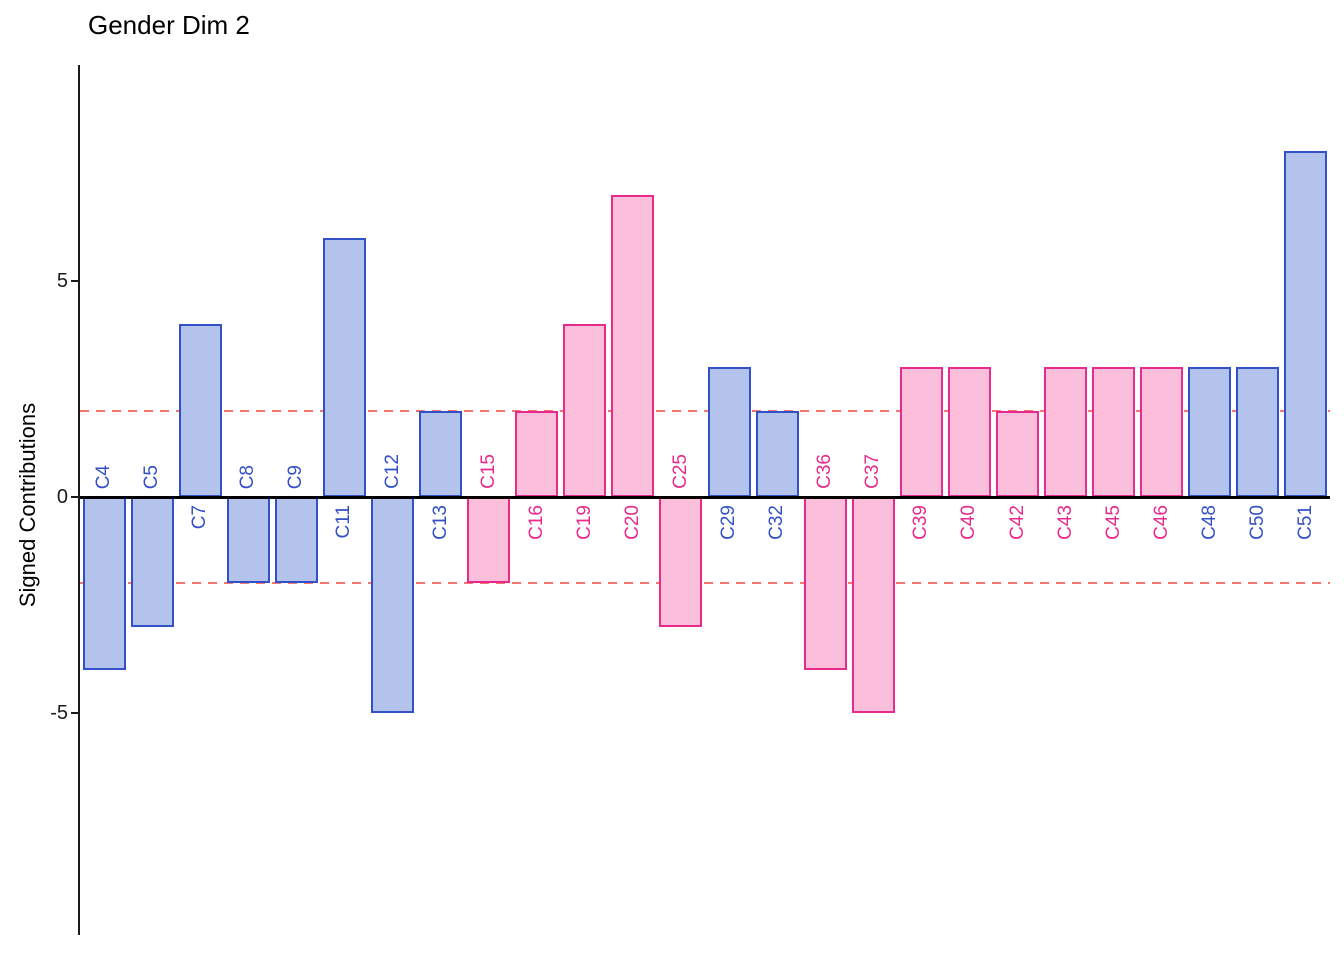 Image resolution: width=1344 pixels, height=960 pixels. Describe the element at coordinates (681, 562) in the screenshot. I see `bar-c25` at that location.